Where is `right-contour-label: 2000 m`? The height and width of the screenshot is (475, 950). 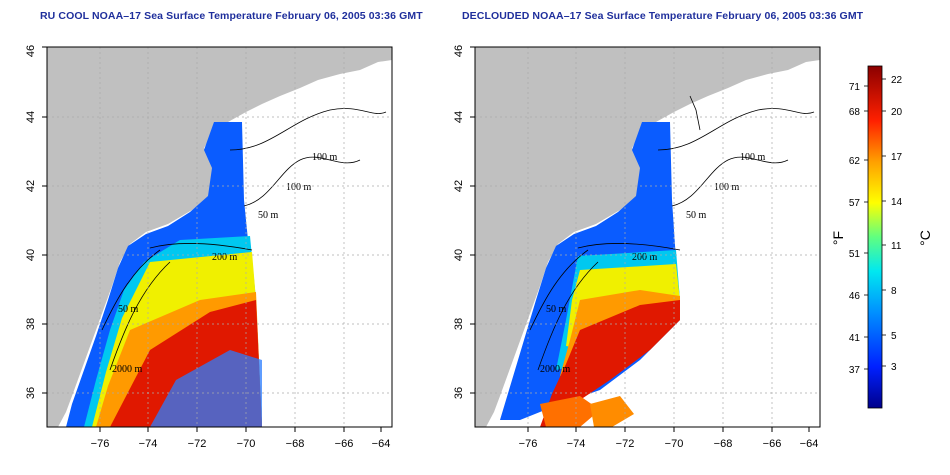
right-contour-label: 2000 m is located at coordinates (555, 369).